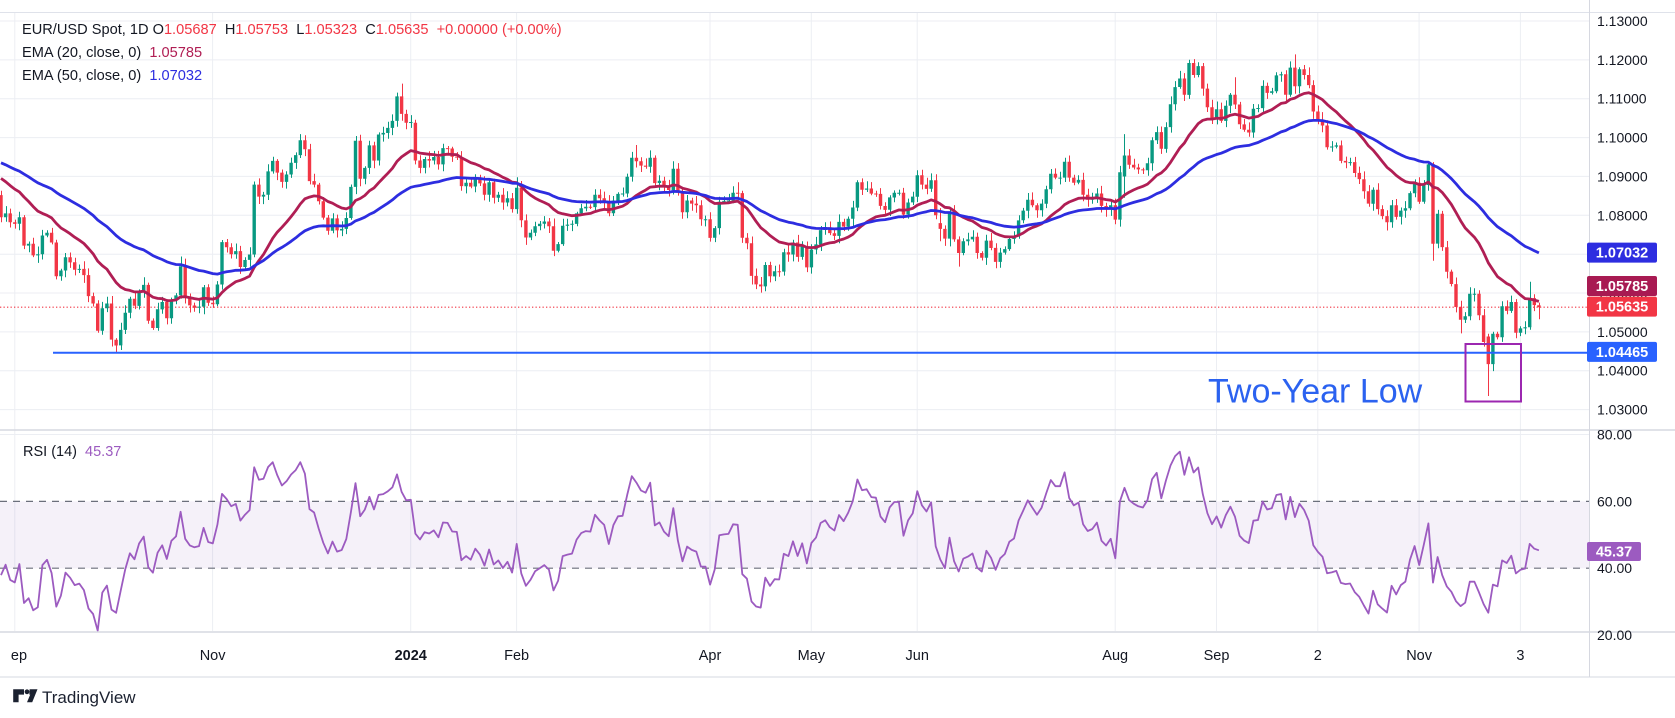 The height and width of the screenshot is (718, 1675). I want to click on svg-text: 1.04000, so click(1622, 371).